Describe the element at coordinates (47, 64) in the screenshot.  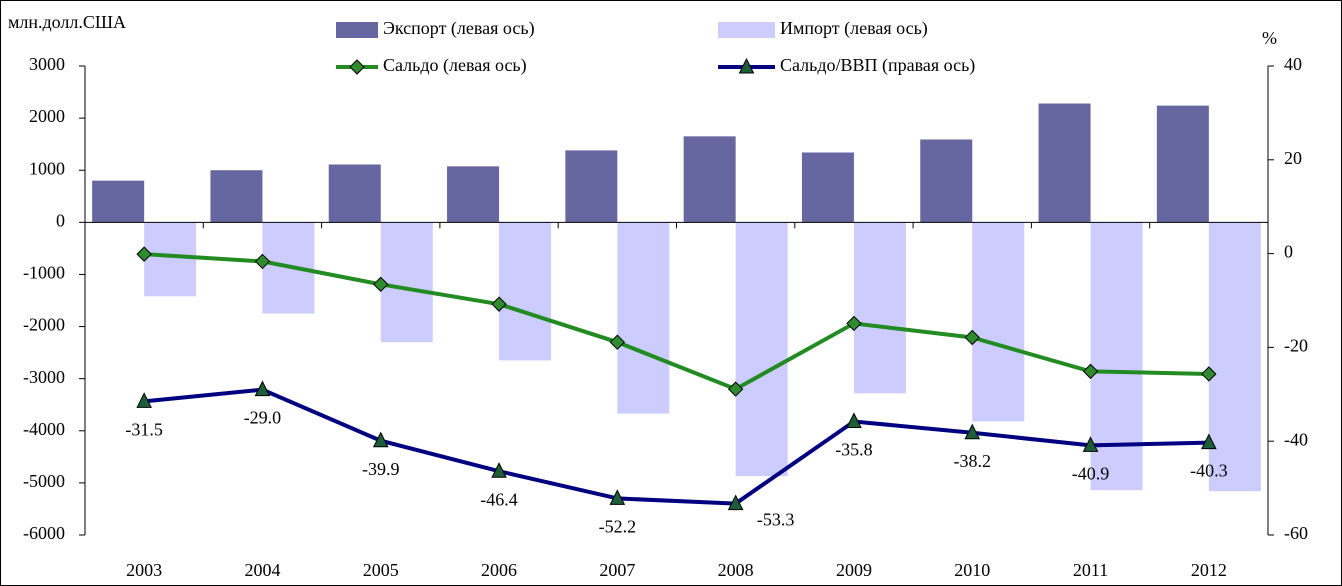
I see `y-tick-label: 3000` at that location.